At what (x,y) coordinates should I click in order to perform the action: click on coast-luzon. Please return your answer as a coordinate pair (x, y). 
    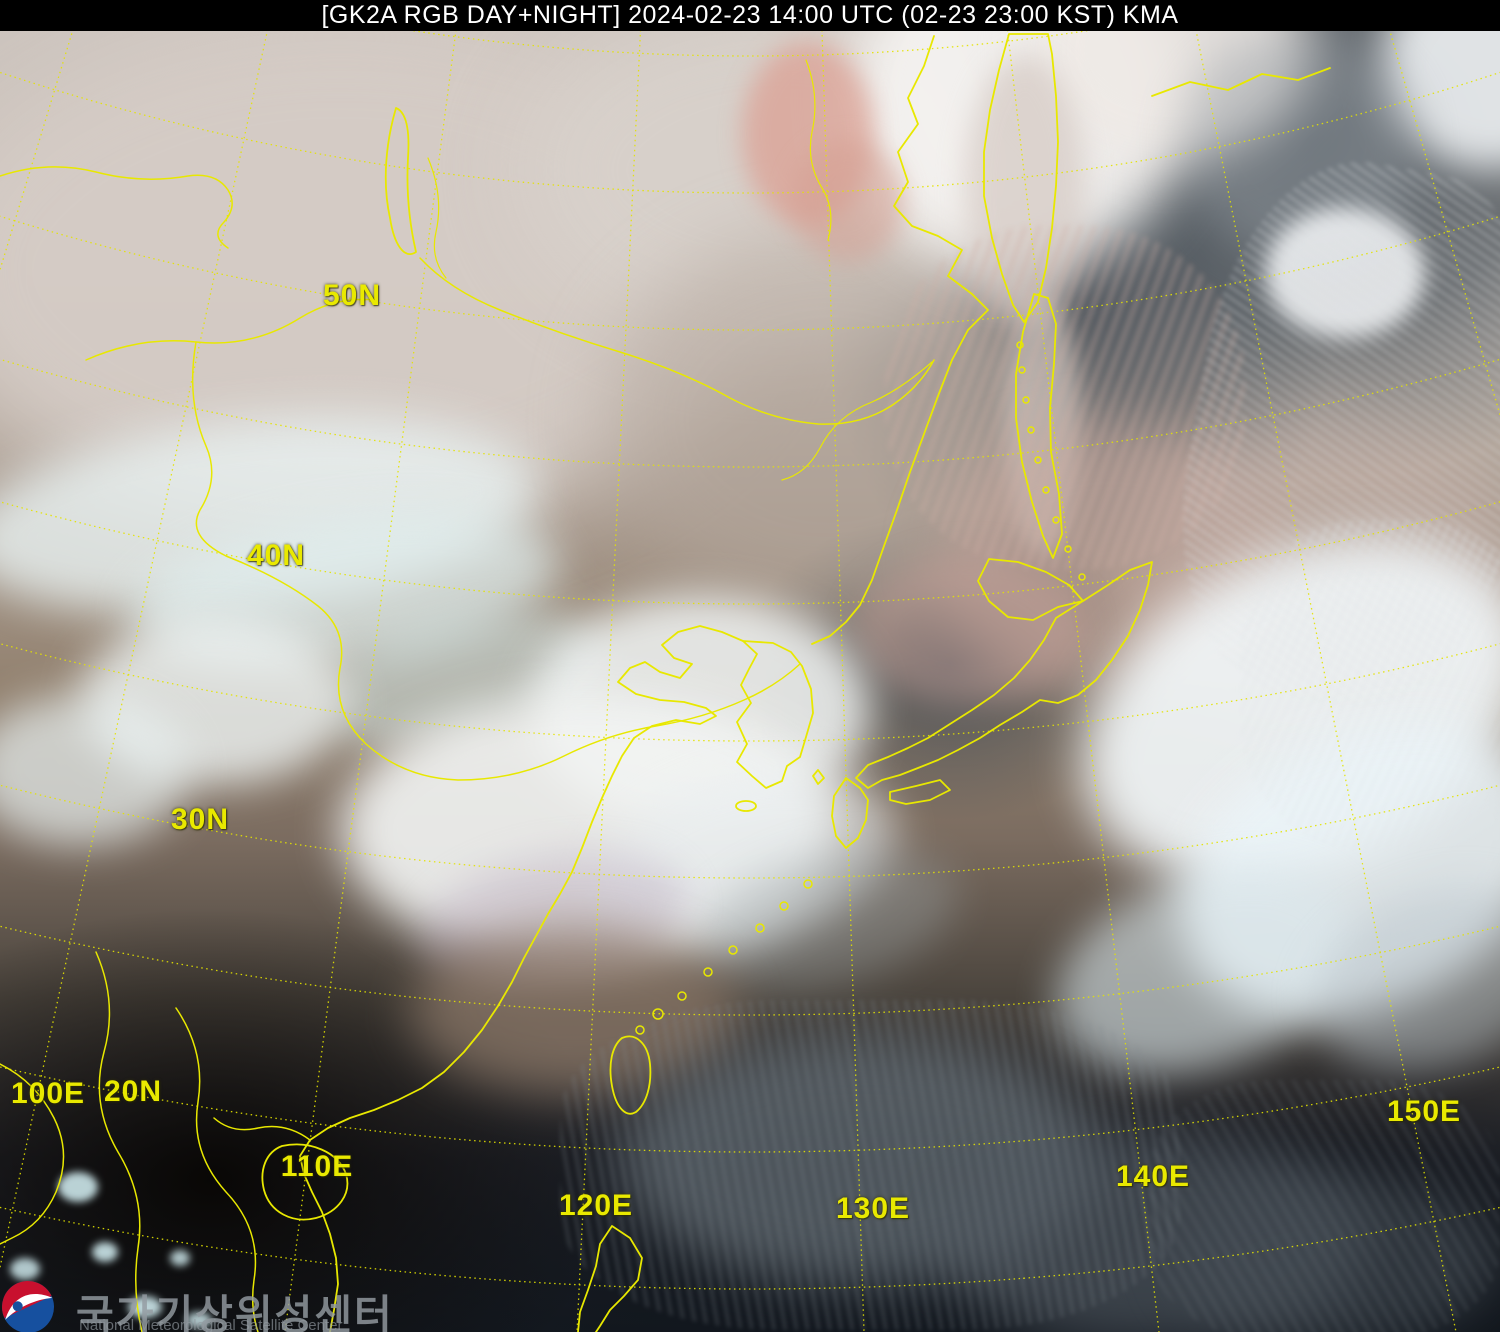
    Looking at the image, I should click on (610, 1278).